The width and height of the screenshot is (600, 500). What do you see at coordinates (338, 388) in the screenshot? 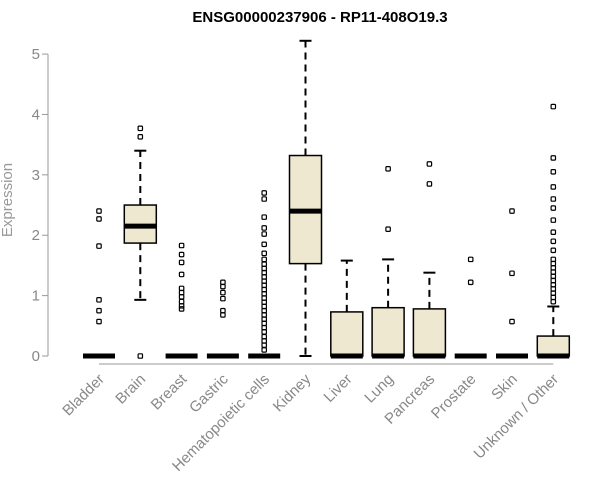
I see `x-tick-label: Liver` at bounding box center [338, 388].